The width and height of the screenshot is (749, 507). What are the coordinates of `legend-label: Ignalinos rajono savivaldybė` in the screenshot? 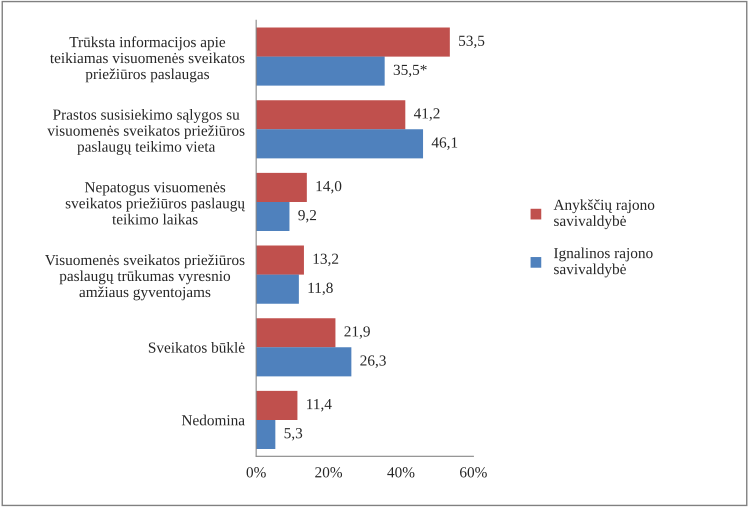 It's located at (603, 262).